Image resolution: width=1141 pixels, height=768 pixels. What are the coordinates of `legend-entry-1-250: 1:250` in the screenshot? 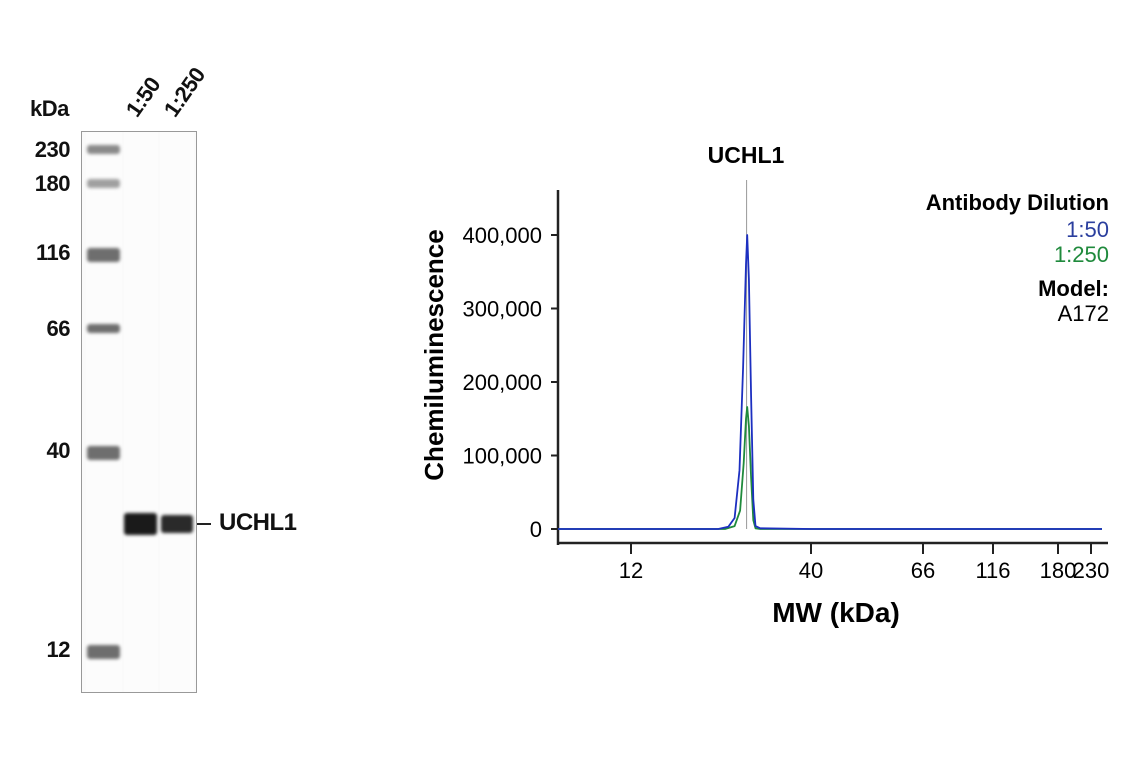 It's located at (1081, 254).